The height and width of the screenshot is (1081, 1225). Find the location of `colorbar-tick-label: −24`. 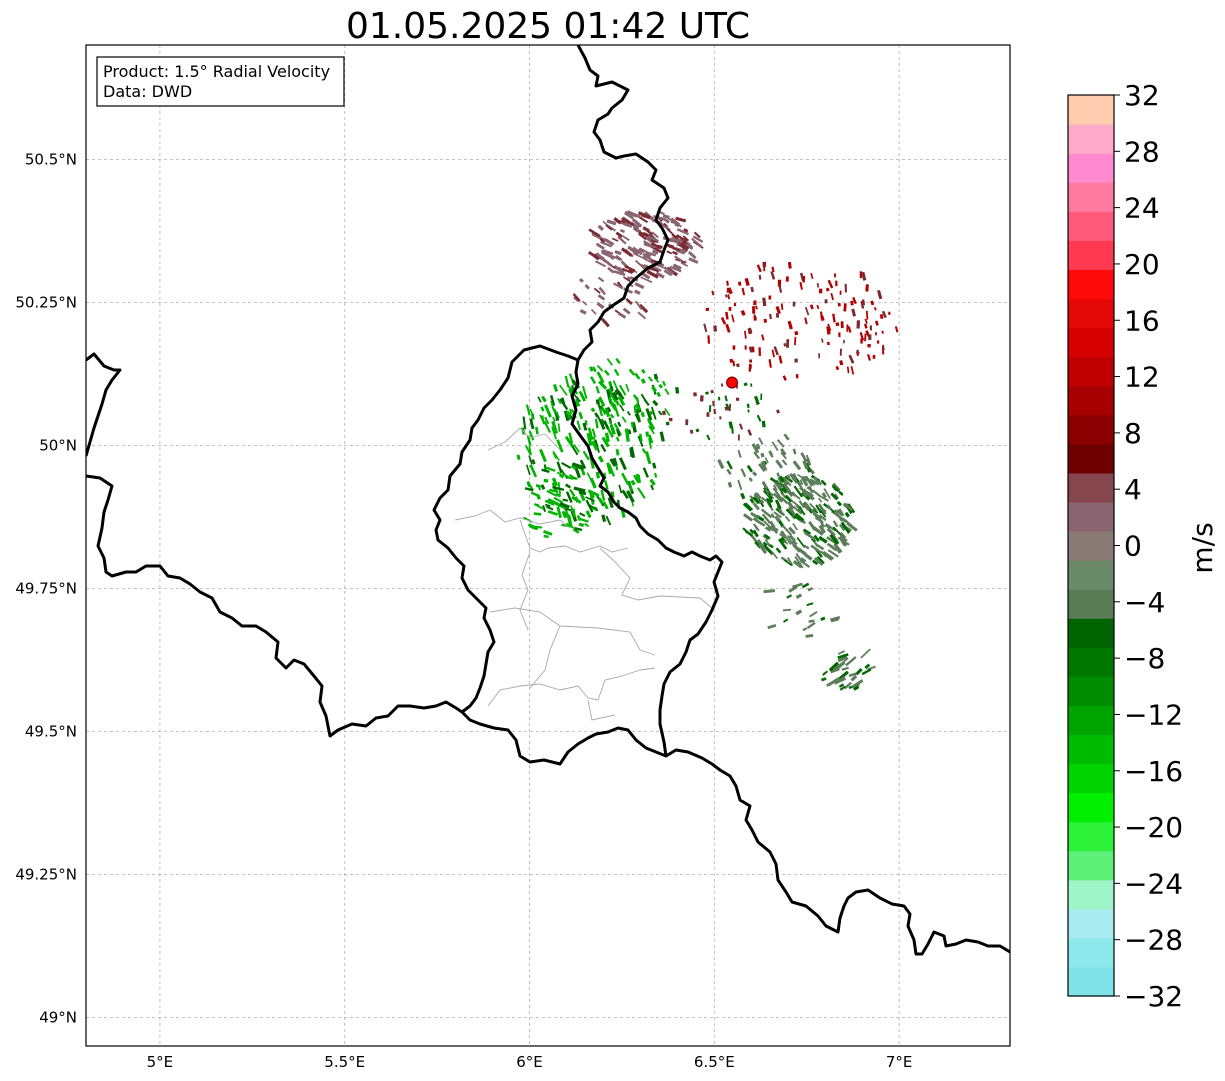

colorbar-tick-label: −24 is located at coordinates (1153, 883).